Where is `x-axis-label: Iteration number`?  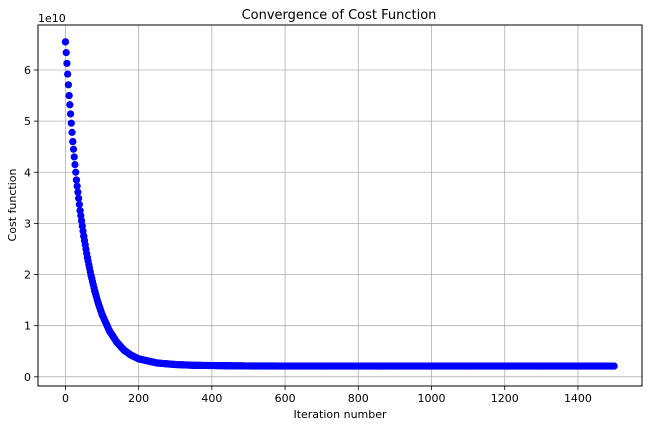 x-axis-label: Iteration number is located at coordinates (340, 414).